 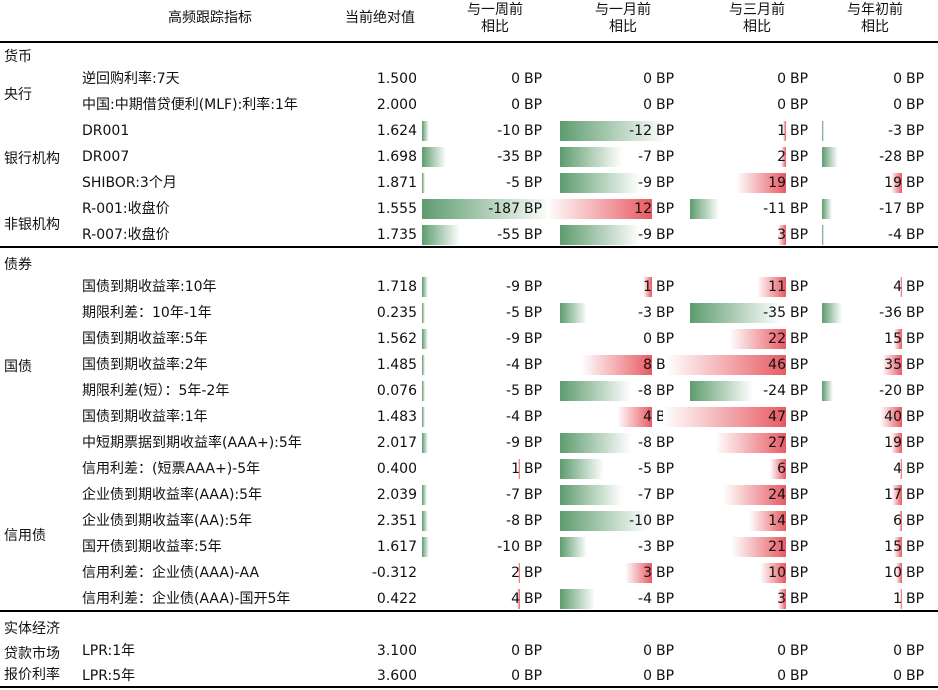 What do you see at coordinates (172, 495) in the screenshot?
I see `row-label: 企业债到期收益率(AAA):5年` at bounding box center [172, 495].